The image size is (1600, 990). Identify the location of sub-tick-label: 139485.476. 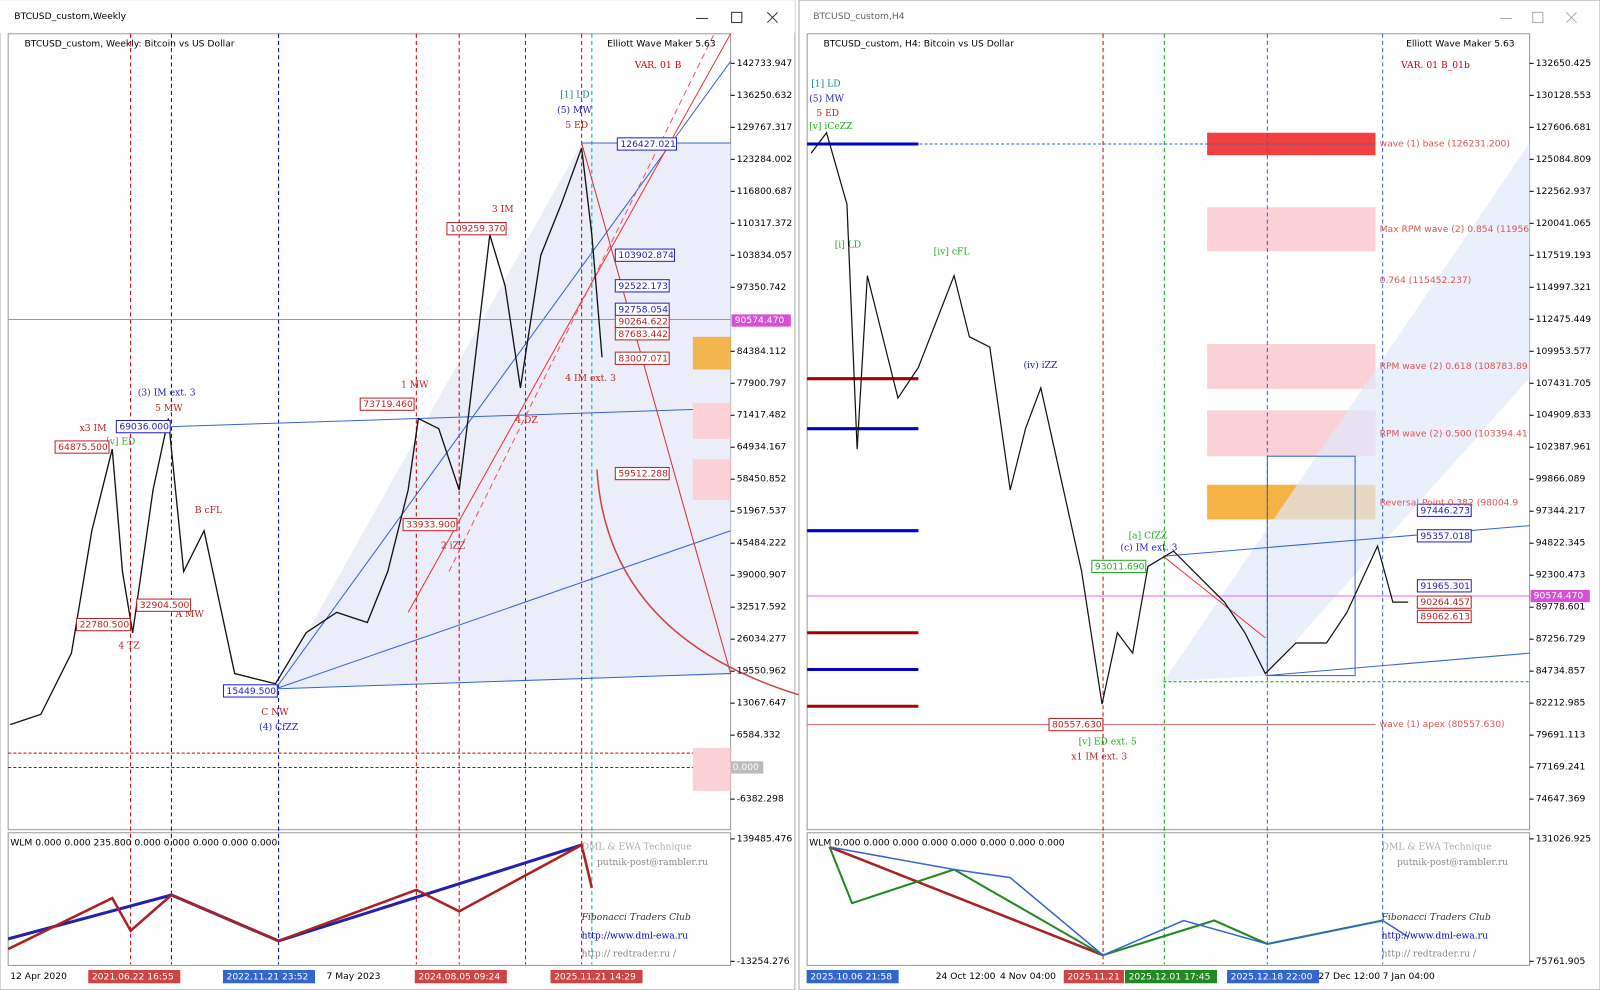
(765, 838).